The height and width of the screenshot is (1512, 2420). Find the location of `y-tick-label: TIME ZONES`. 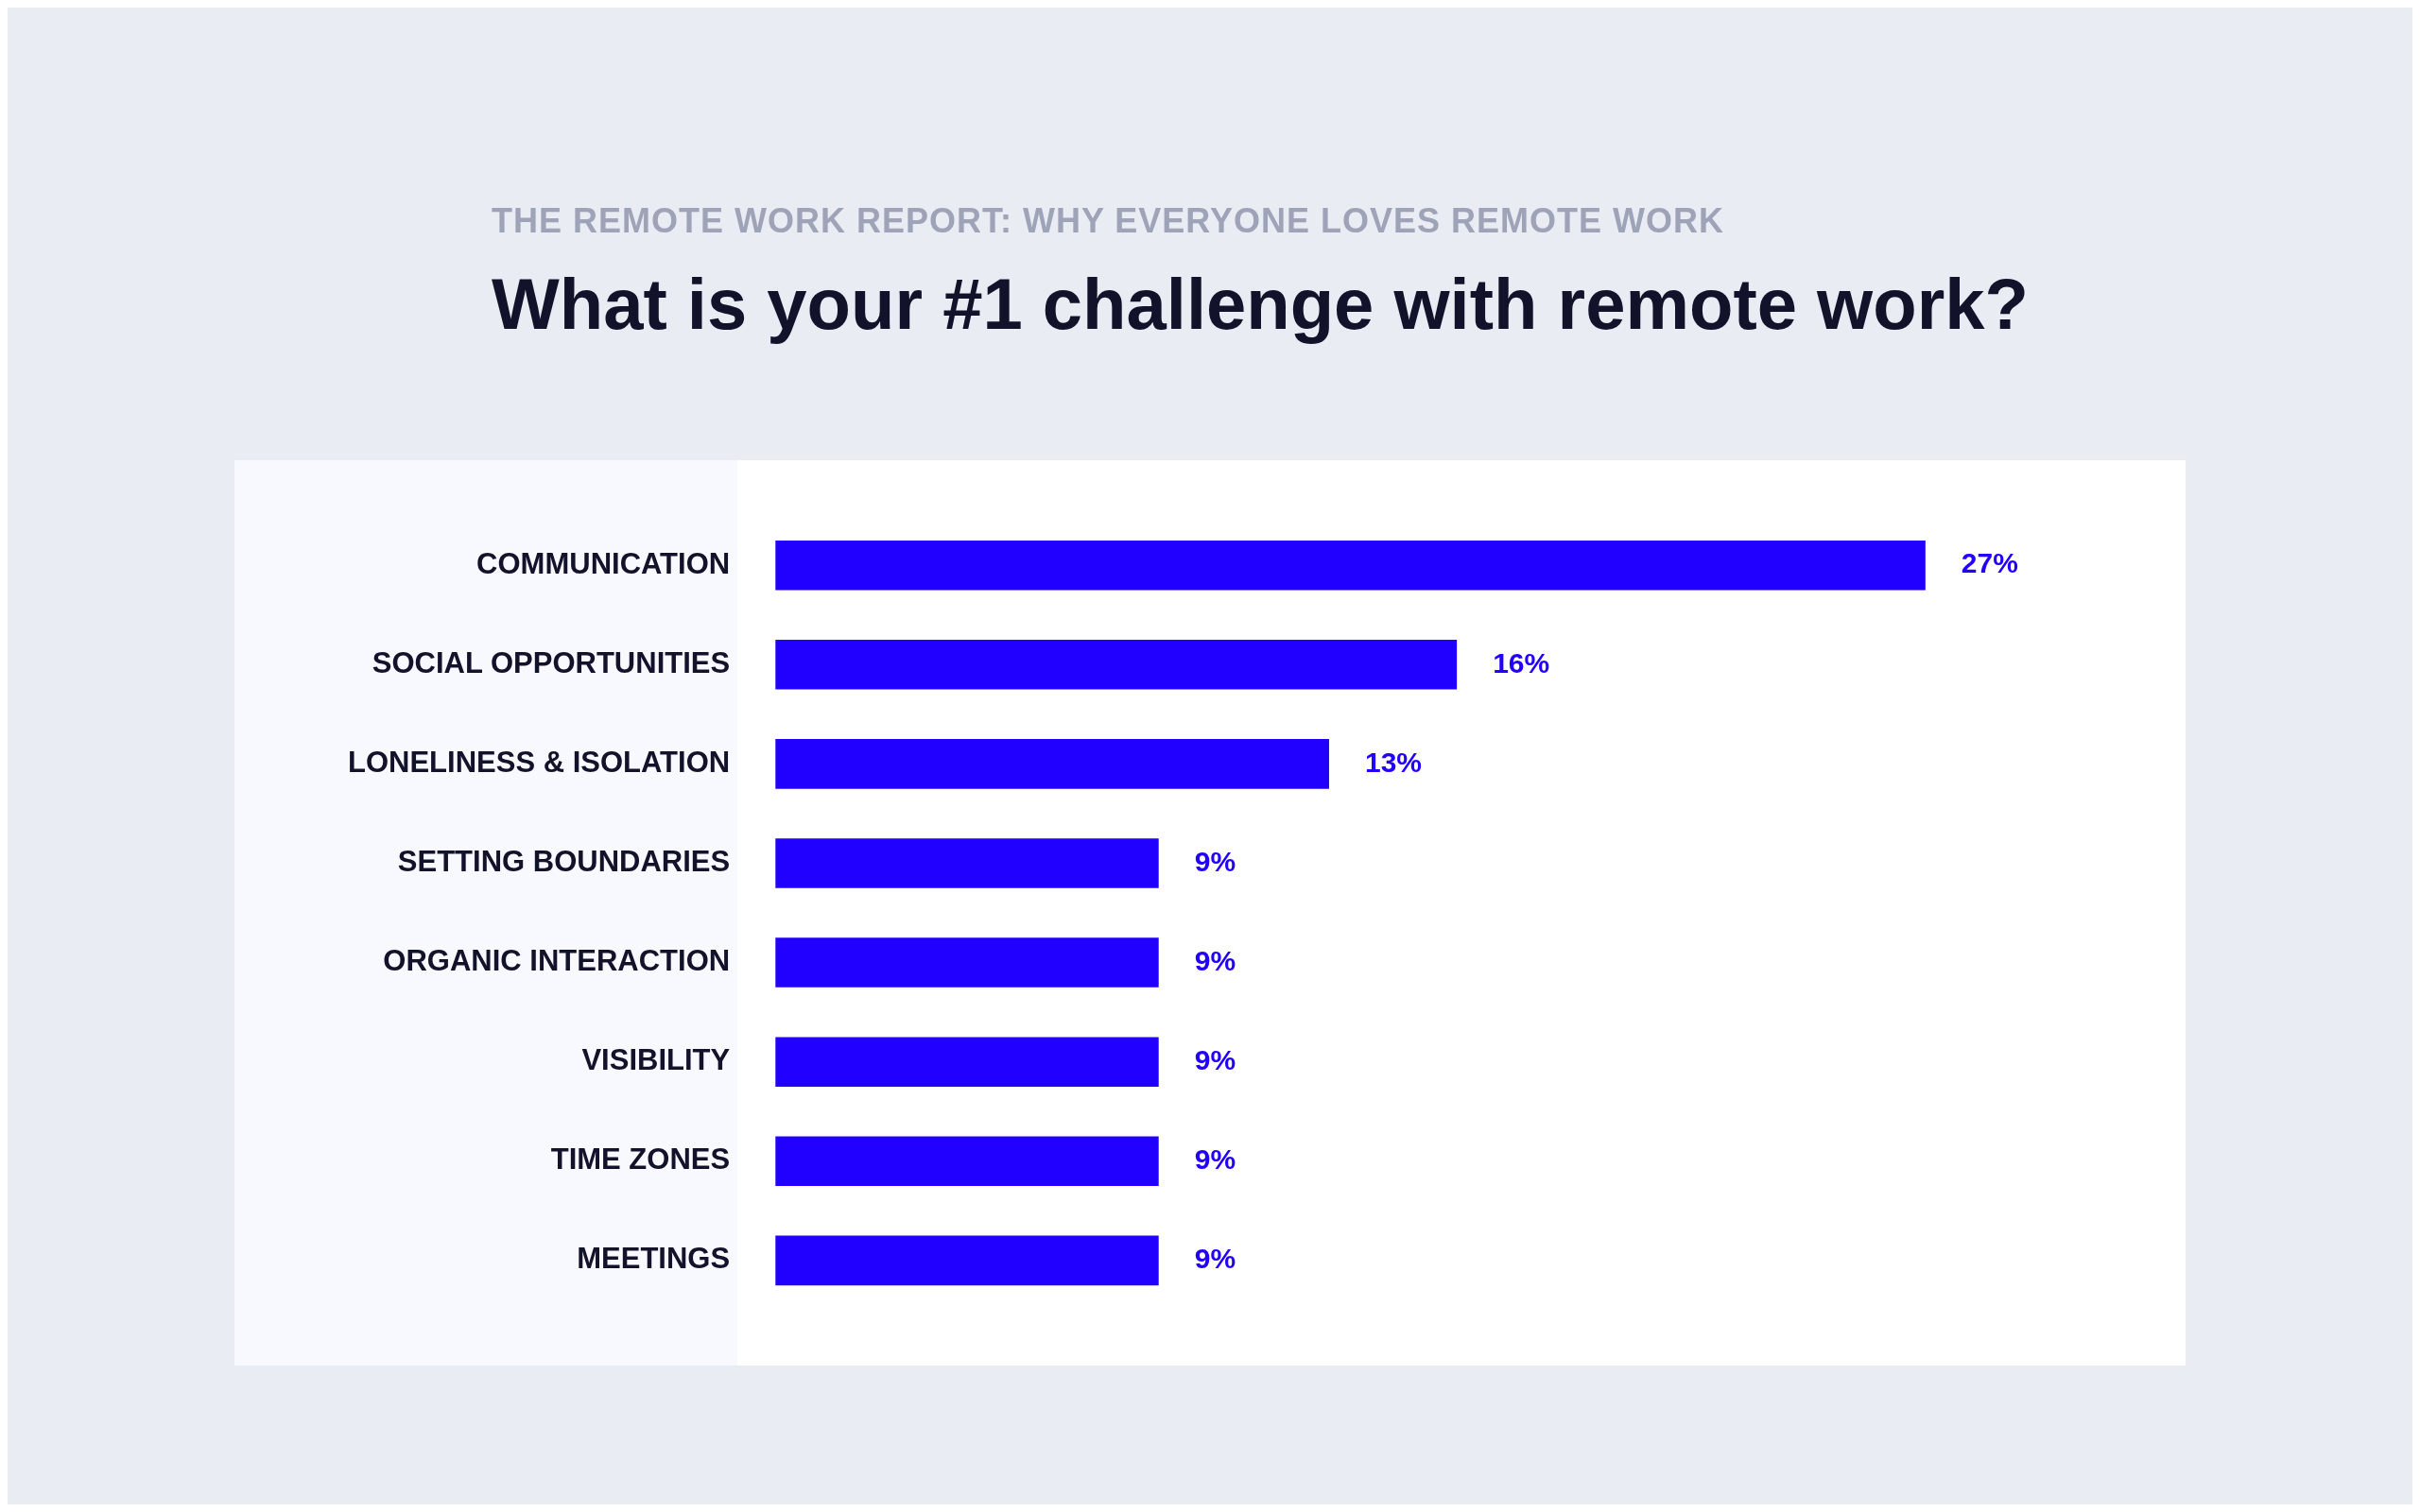

y-tick-label: TIME ZONES is located at coordinates (640, 1160).